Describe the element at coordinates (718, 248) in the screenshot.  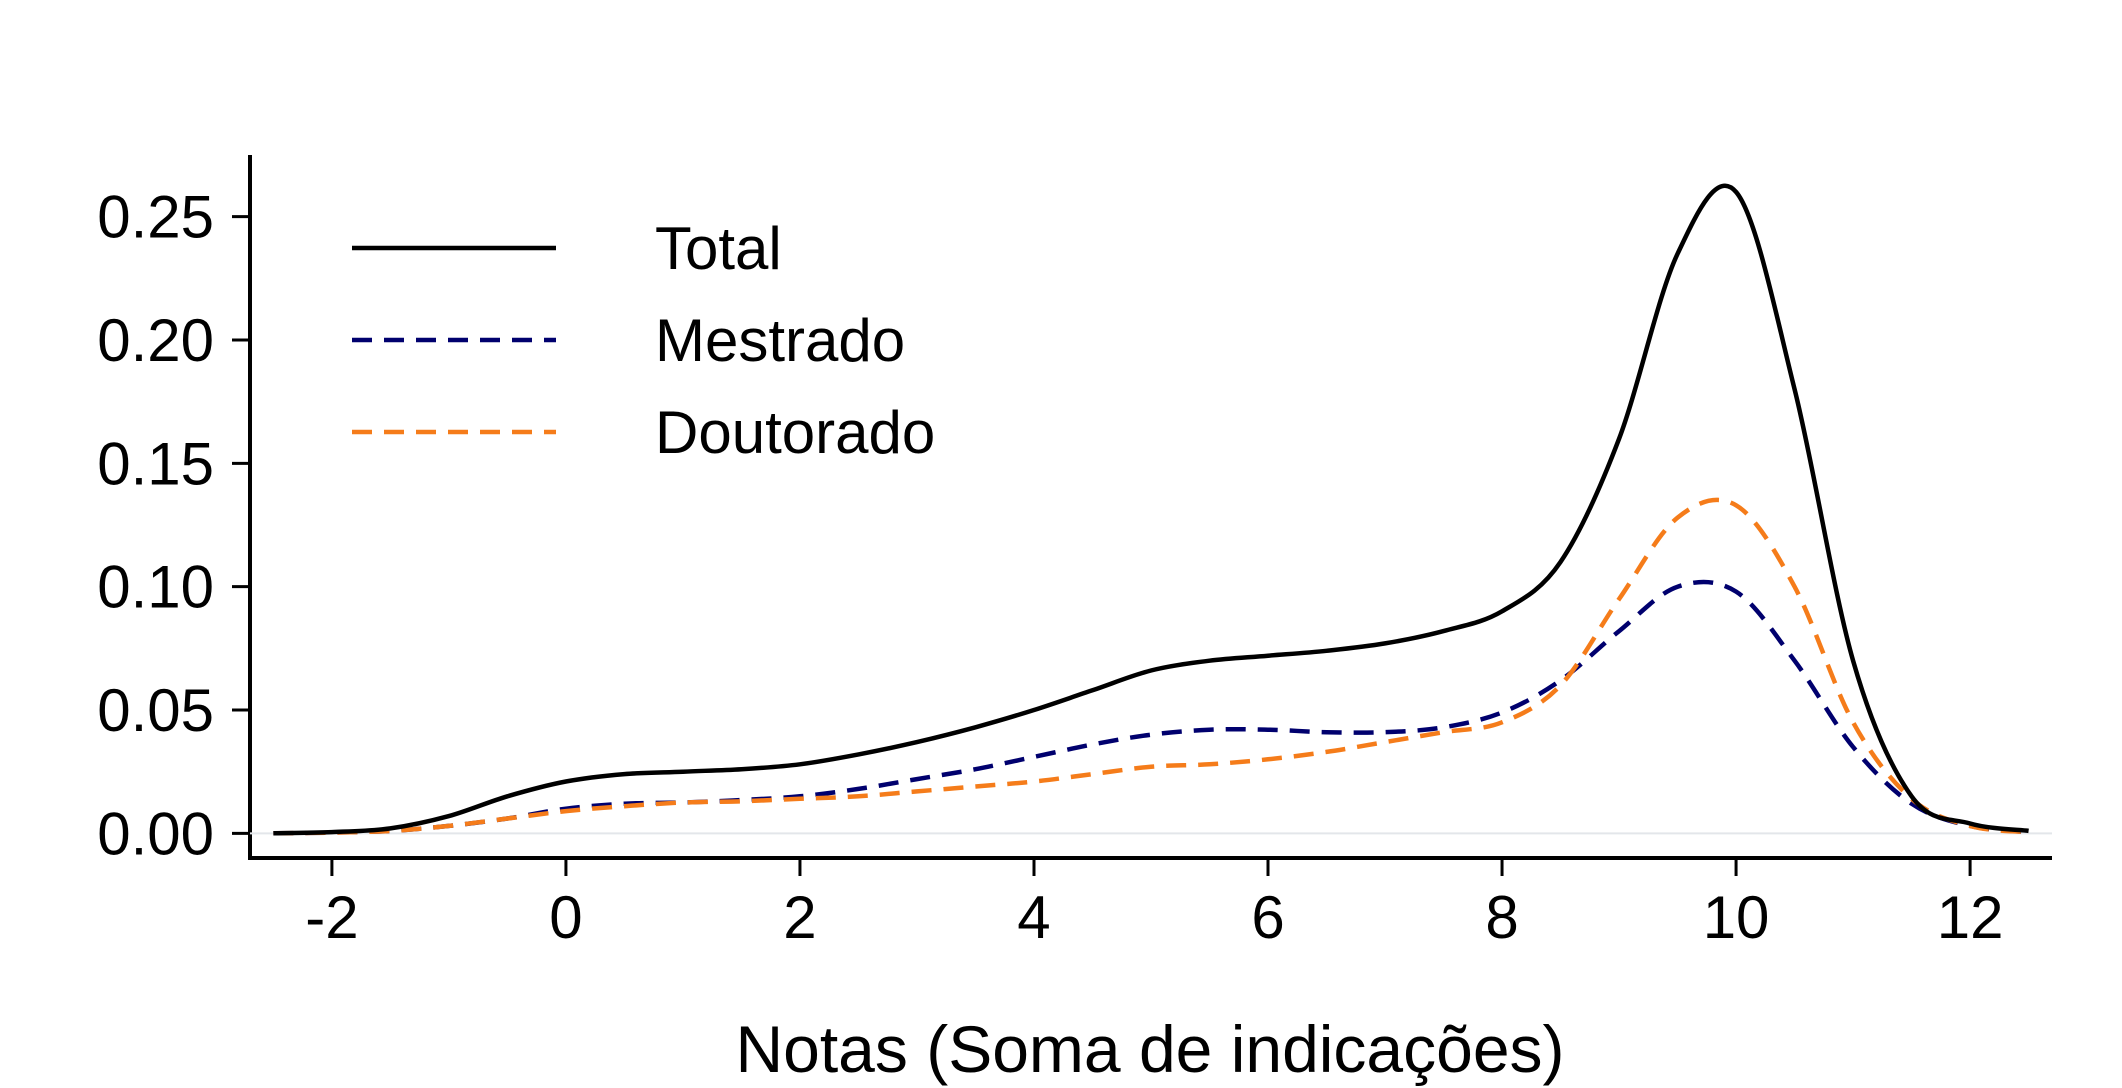
I see `legend-label-total: Total` at that location.